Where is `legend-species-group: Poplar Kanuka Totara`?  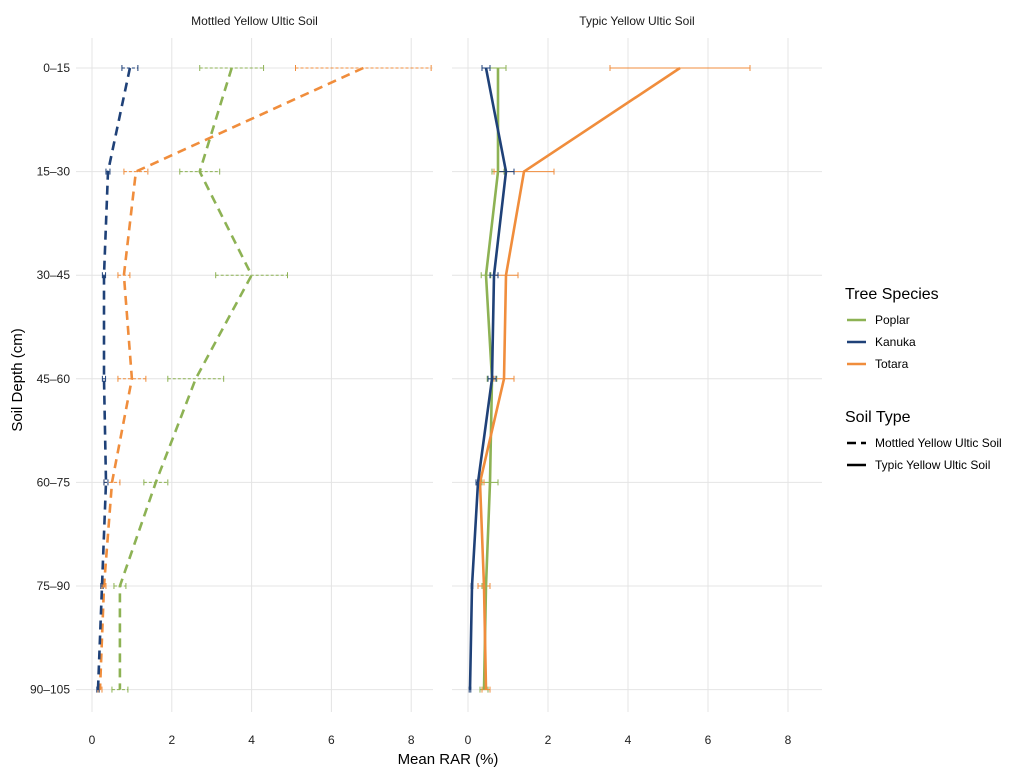
legend-species-group: Poplar Kanuka Totara is located at coordinates (881, 342).